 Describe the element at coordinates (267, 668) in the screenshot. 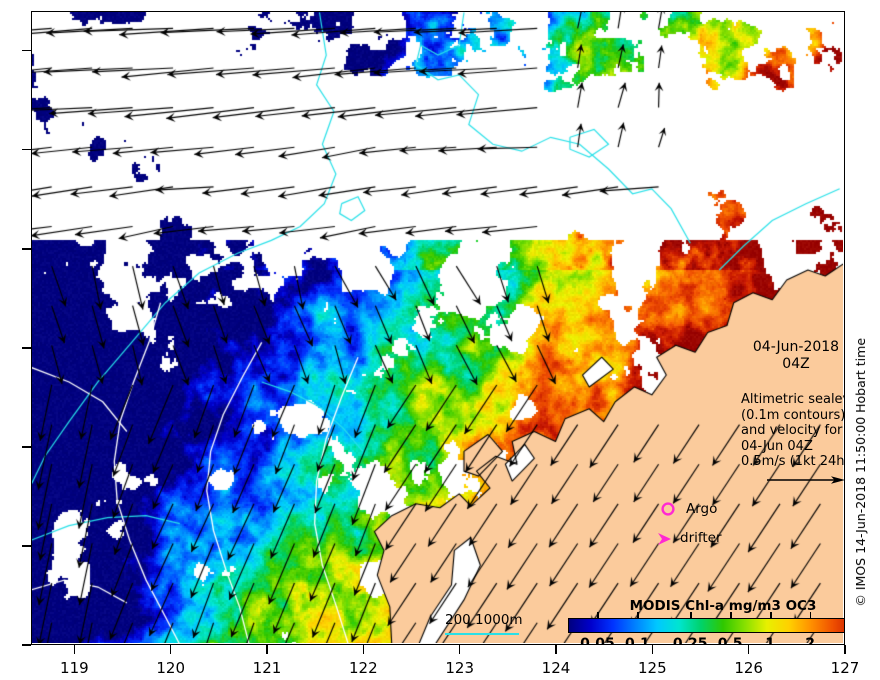

I see `x-axis-tick-label: 121` at that location.